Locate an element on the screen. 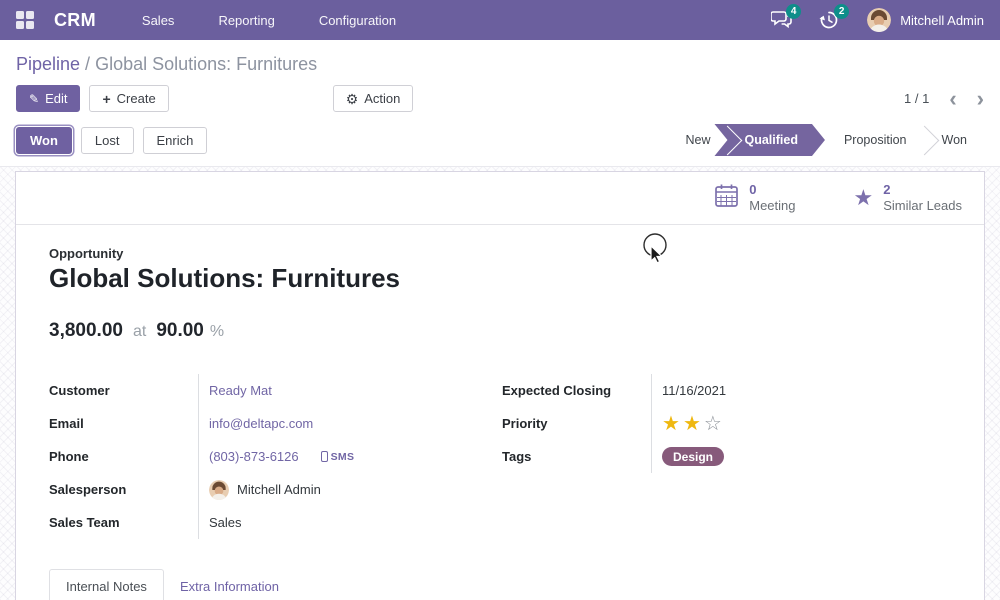 Image resolution: width=1000 pixels, height=600 pixels. activities-badge: 2 is located at coordinates (842, 11).